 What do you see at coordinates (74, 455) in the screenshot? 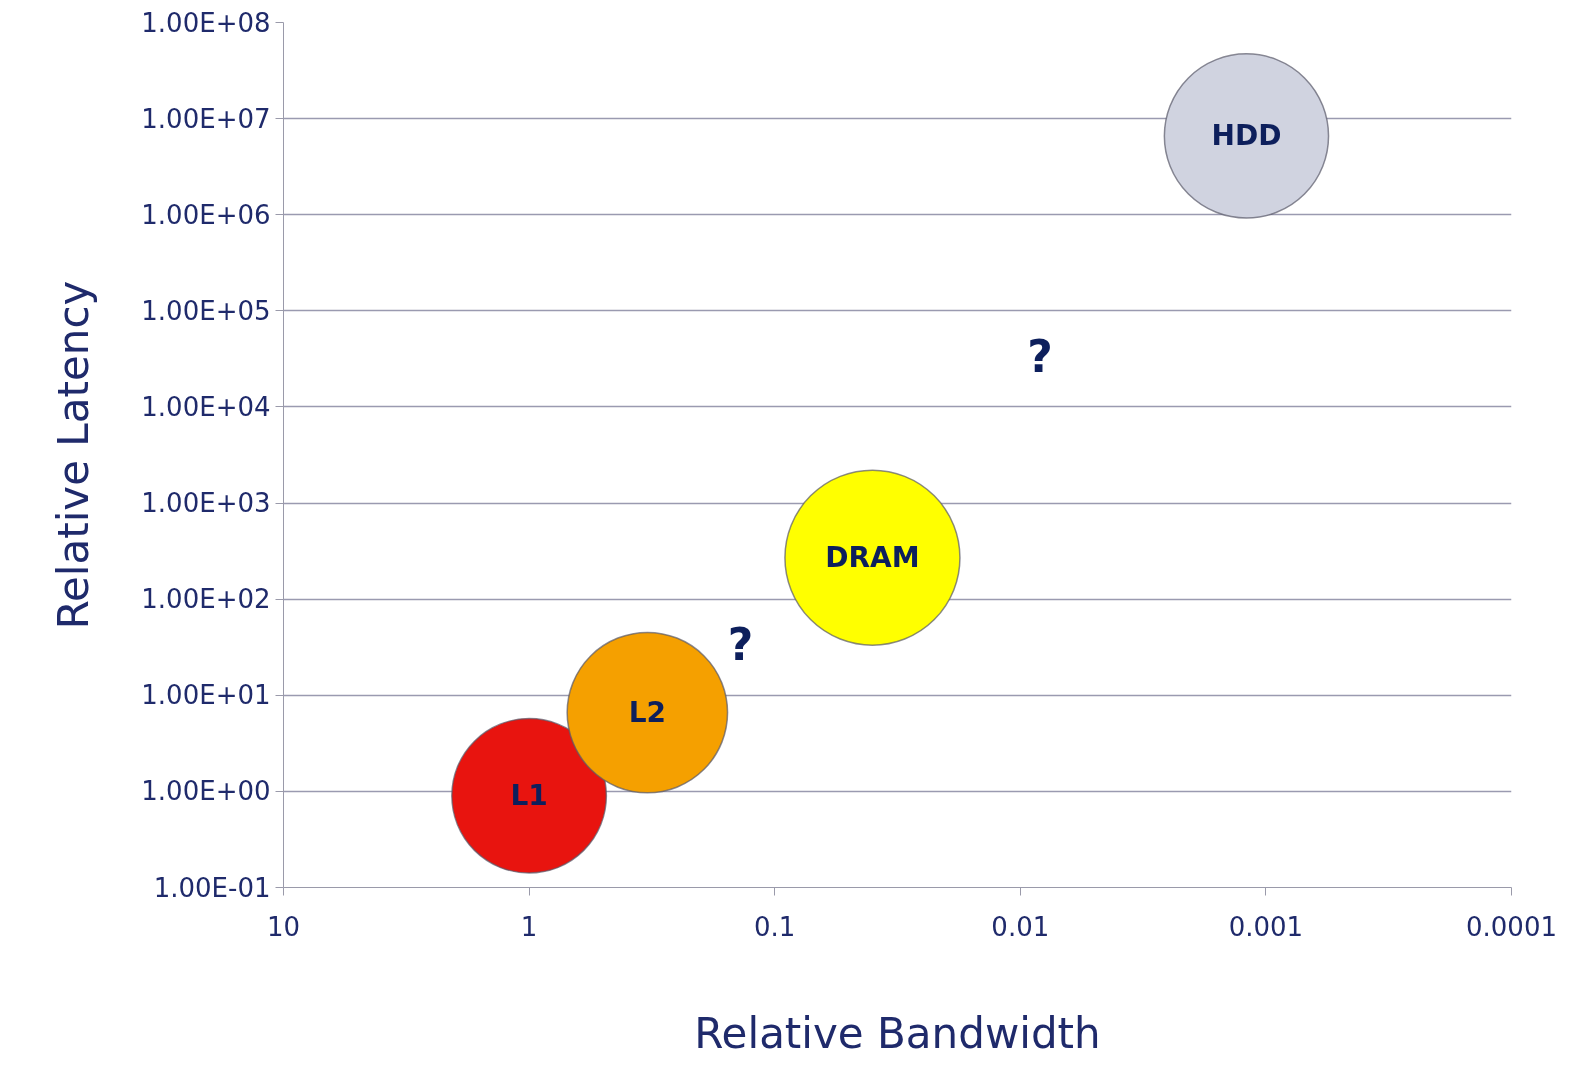
I see `y-axis-title: Relative Latency` at bounding box center [74, 455].